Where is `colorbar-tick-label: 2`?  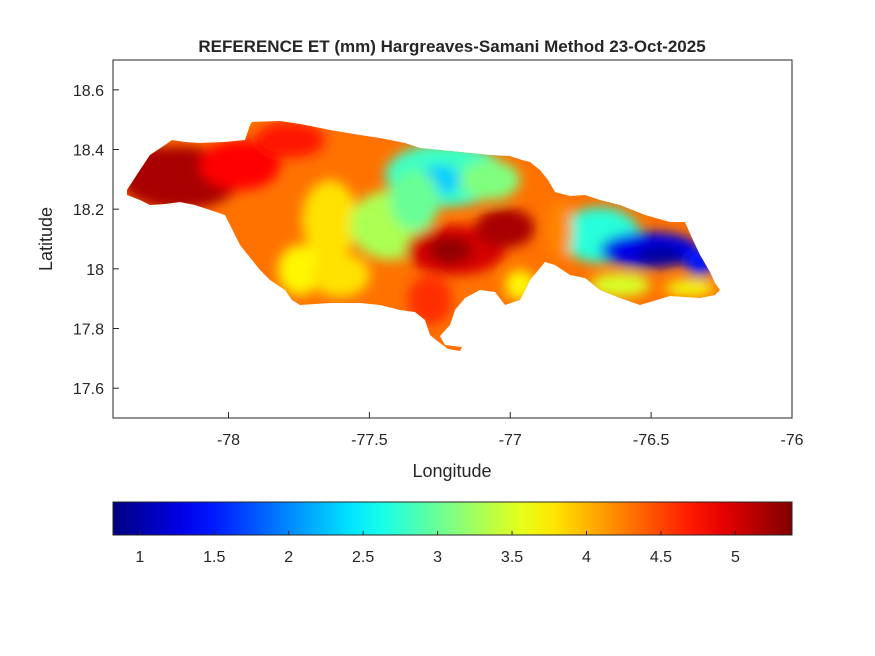 colorbar-tick-label: 2 is located at coordinates (288, 557).